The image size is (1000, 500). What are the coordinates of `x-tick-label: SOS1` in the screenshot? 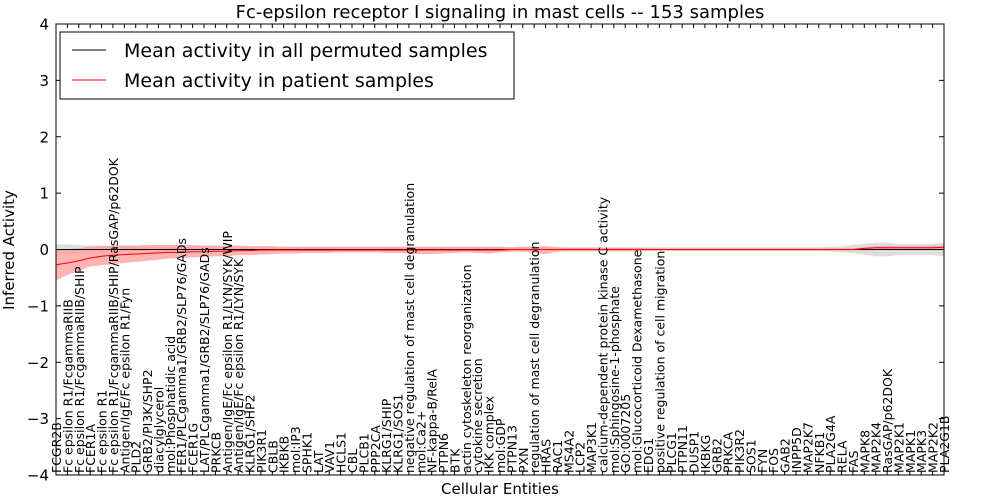 It's located at (750, 456).